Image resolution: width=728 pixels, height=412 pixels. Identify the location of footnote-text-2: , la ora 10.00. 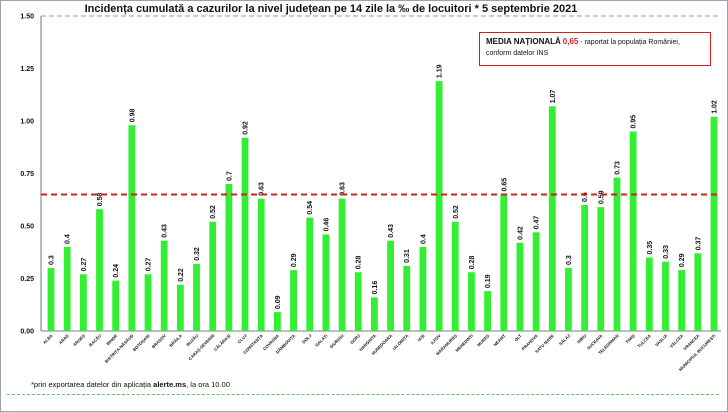
(208, 384).